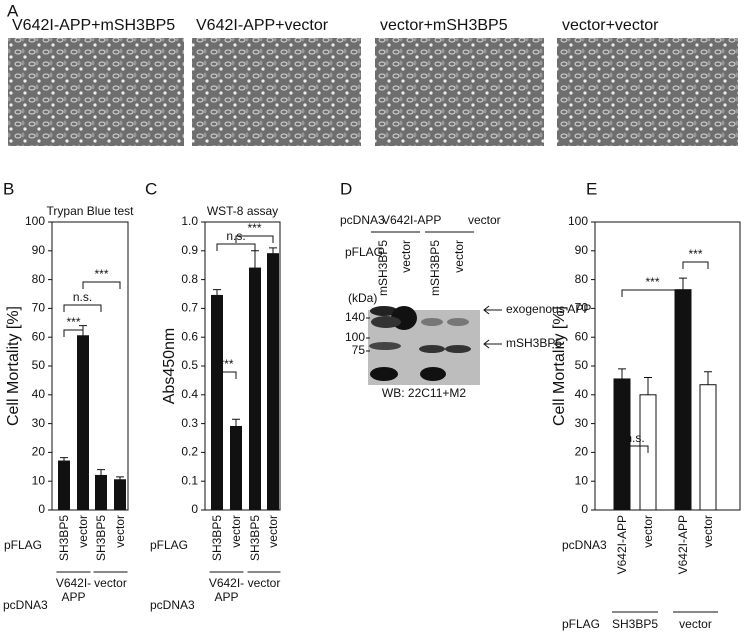 This screenshot has width=745, height=632. I want to click on image-label: V642I-APP+vector, so click(262, 25).